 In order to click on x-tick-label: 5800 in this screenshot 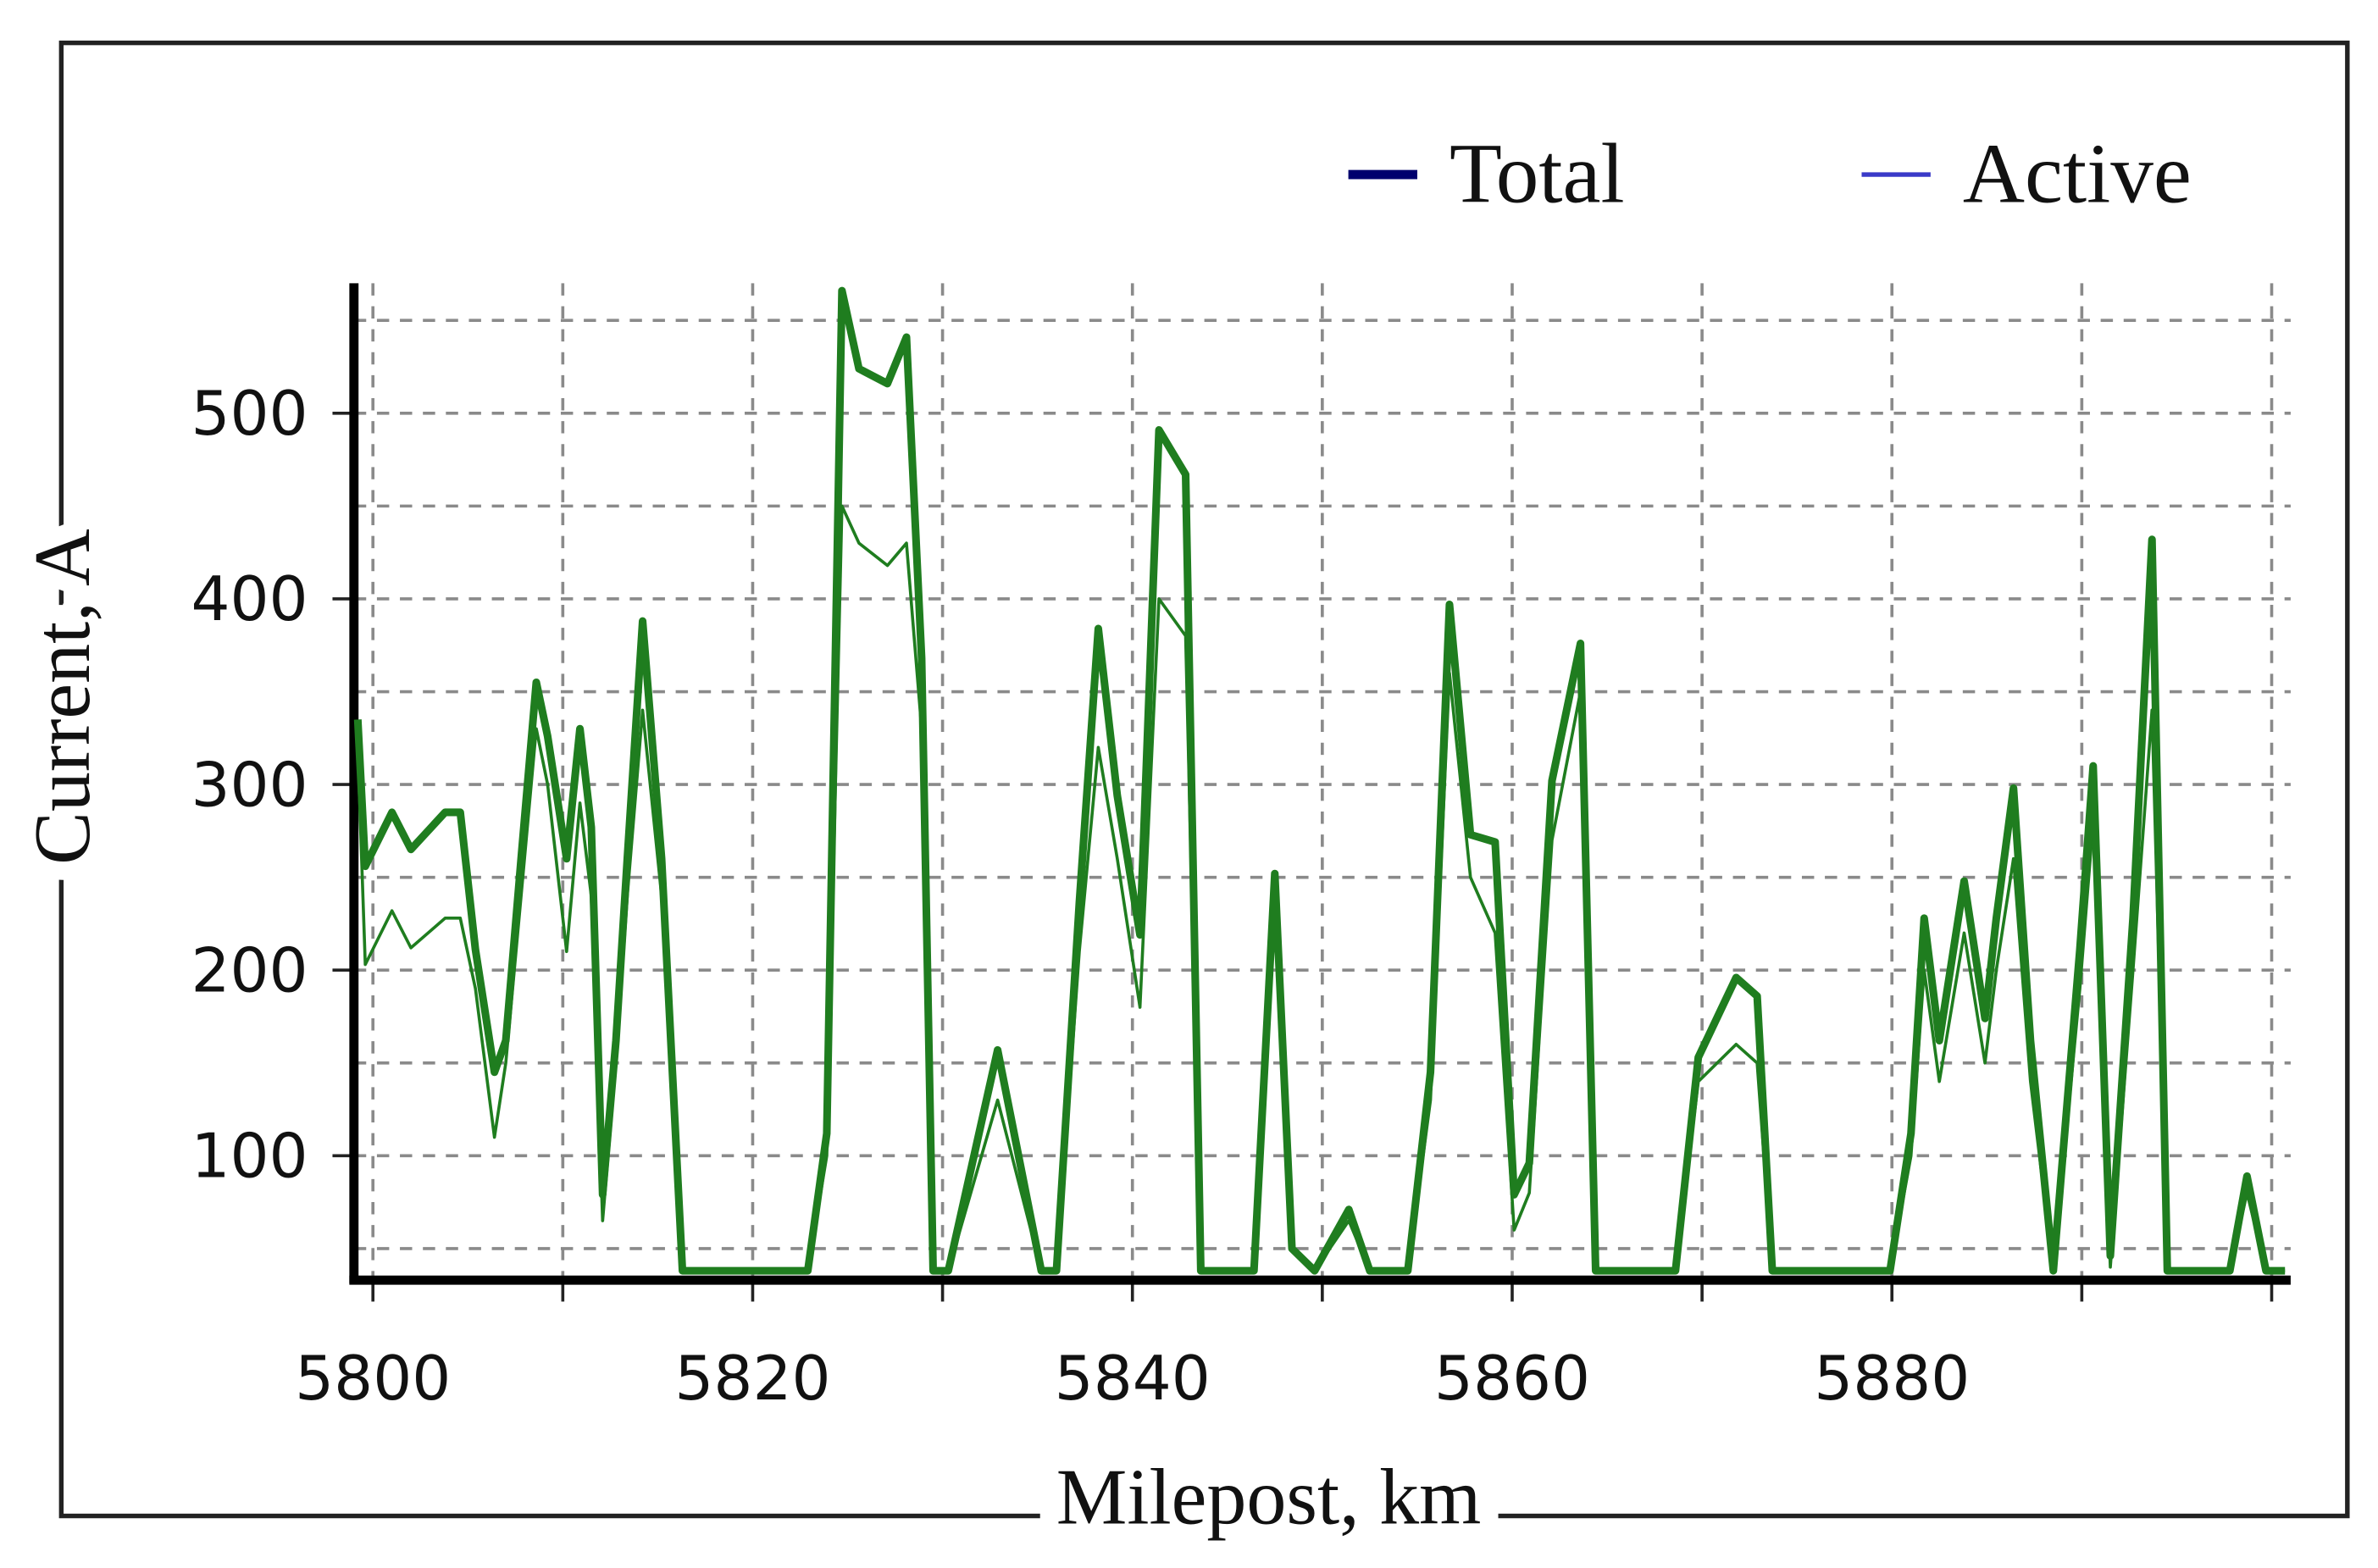, I will do `click(373, 1379)`.